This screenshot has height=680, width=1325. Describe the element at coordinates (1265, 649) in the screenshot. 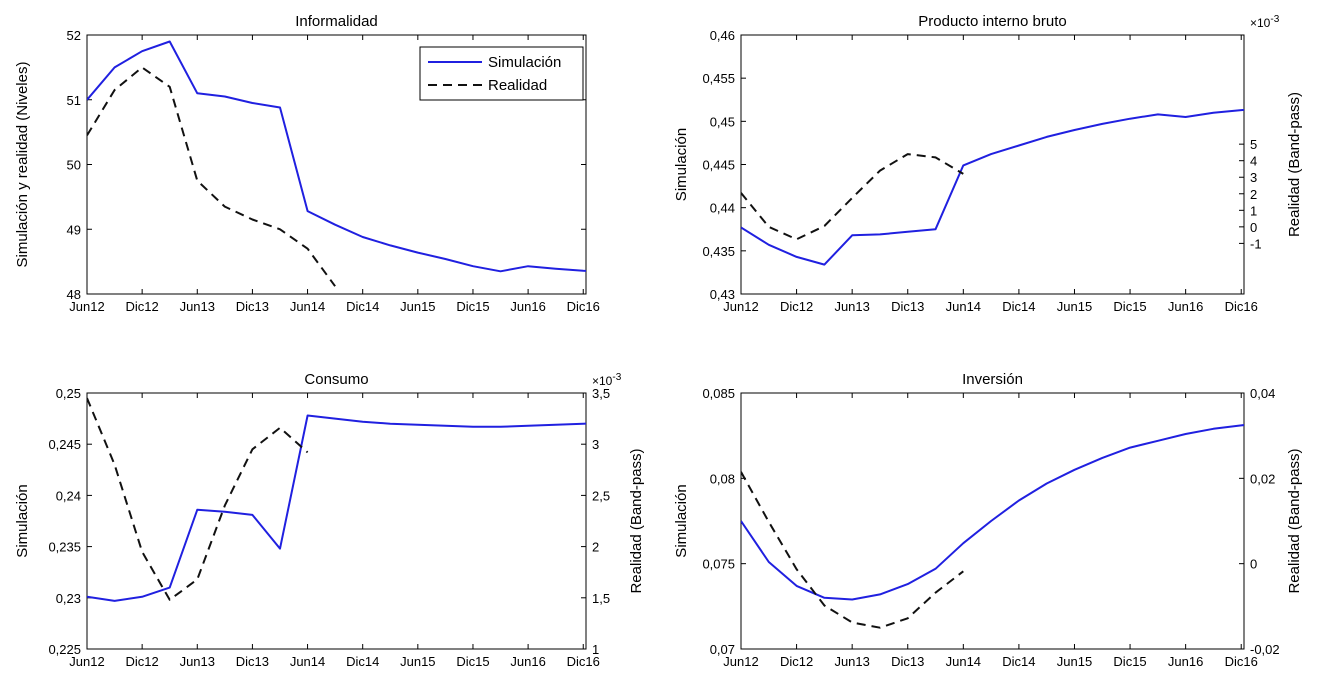

I see `y2-tick-label: -0,02` at that location.